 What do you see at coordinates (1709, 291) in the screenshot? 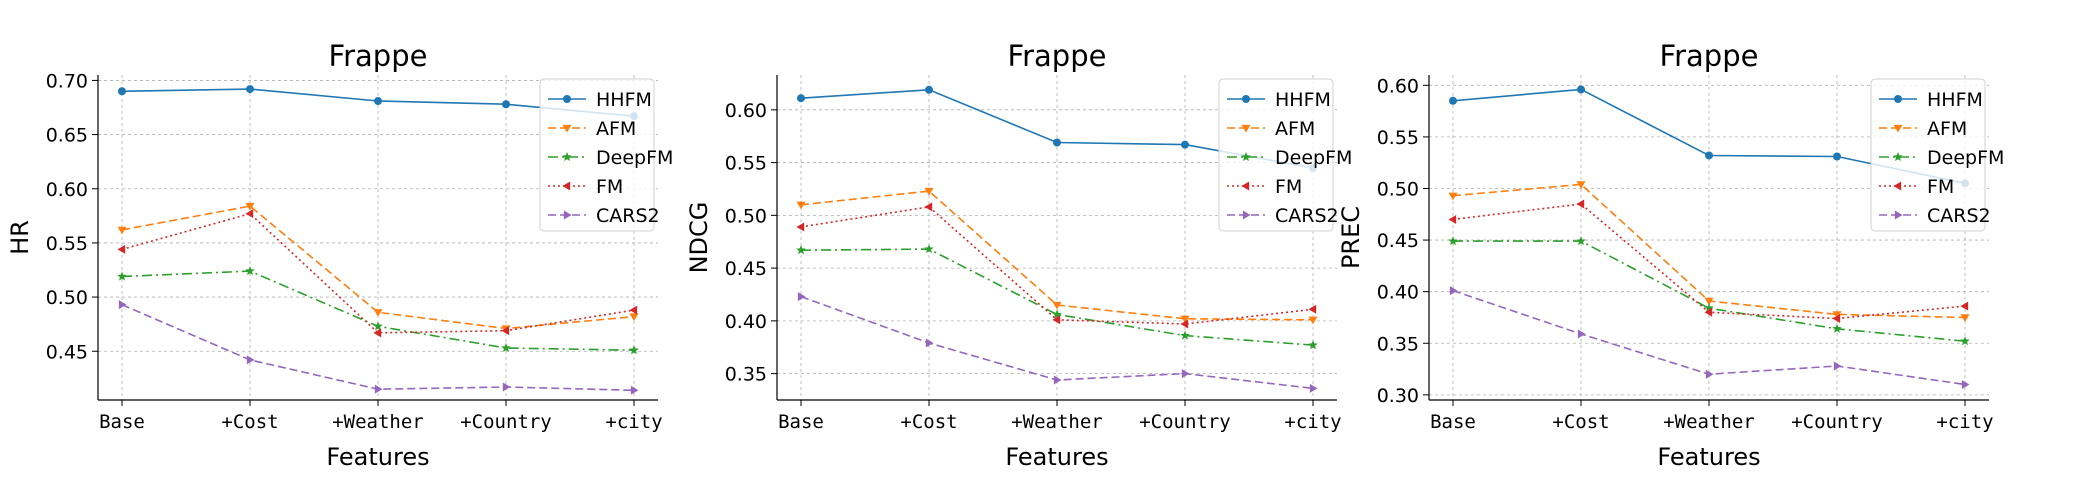
I see `series-line-deepfm` at bounding box center [1709, 291].